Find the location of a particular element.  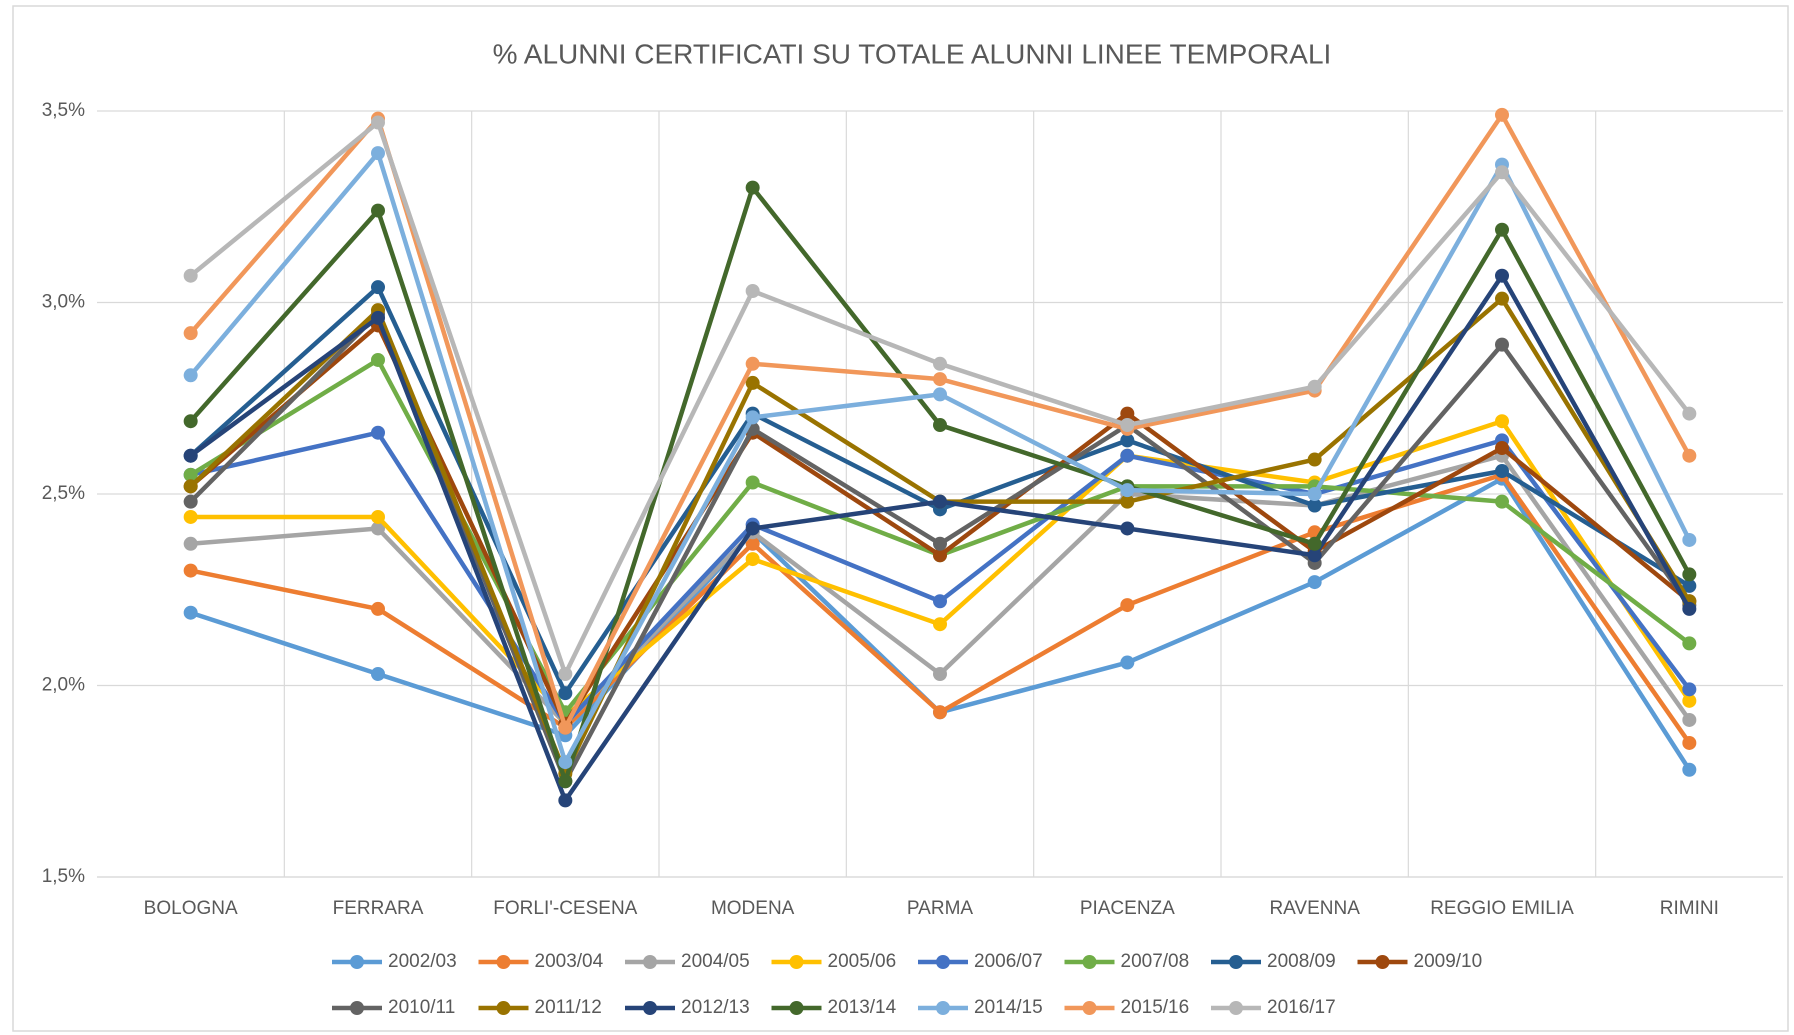

legend-label: 2009/10 is located at coordinates (1448, 961).